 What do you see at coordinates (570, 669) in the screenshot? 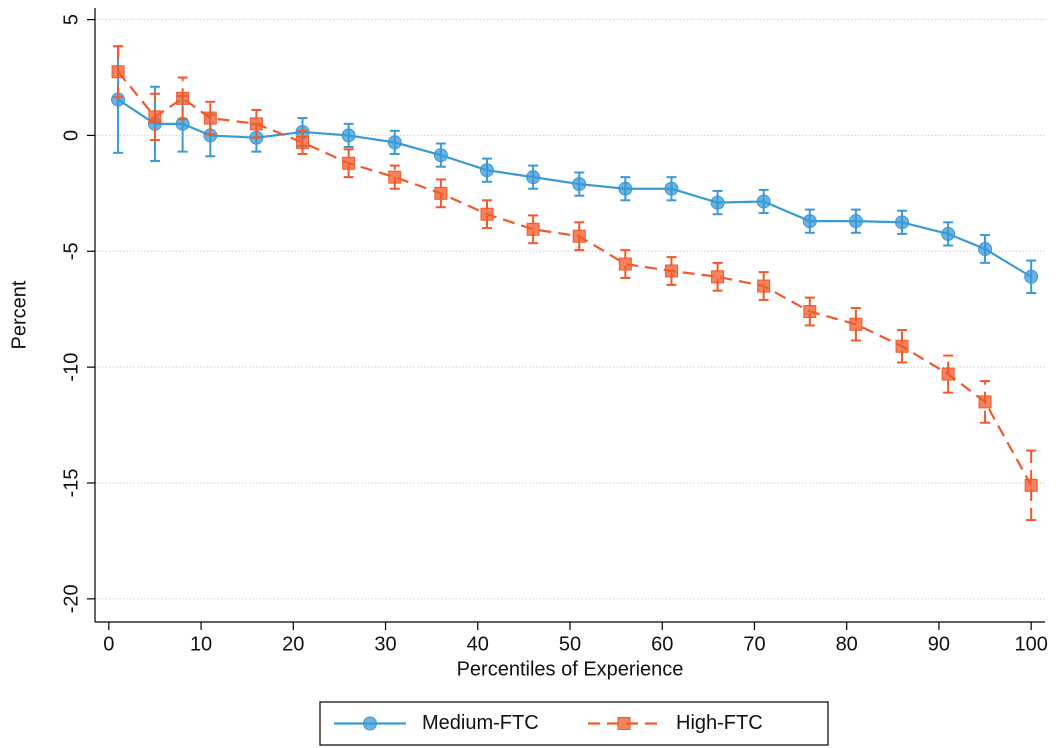
I see `x-axis-title: Percentiles of Experience` at bounding box center [570, 669].